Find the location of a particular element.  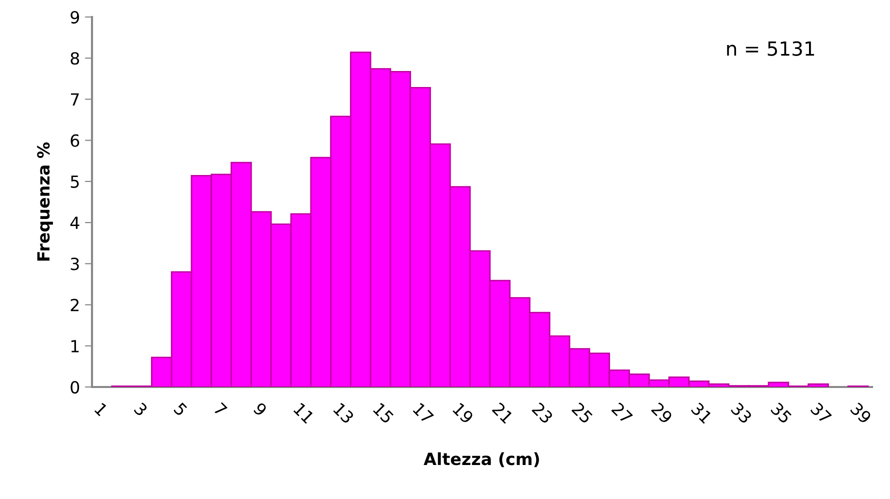

y-tick-label: 7 is located at coordinates (74, 99).